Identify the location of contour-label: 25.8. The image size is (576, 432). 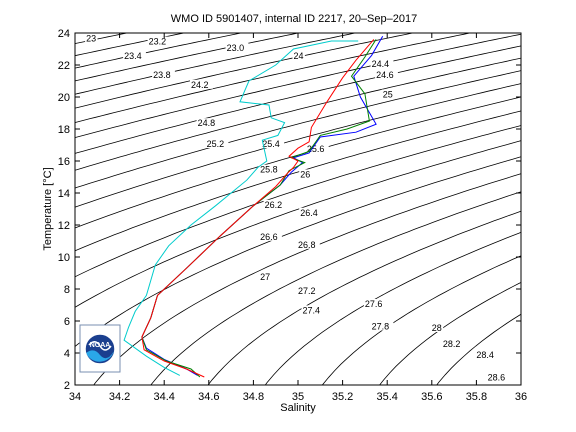
(269, 170).